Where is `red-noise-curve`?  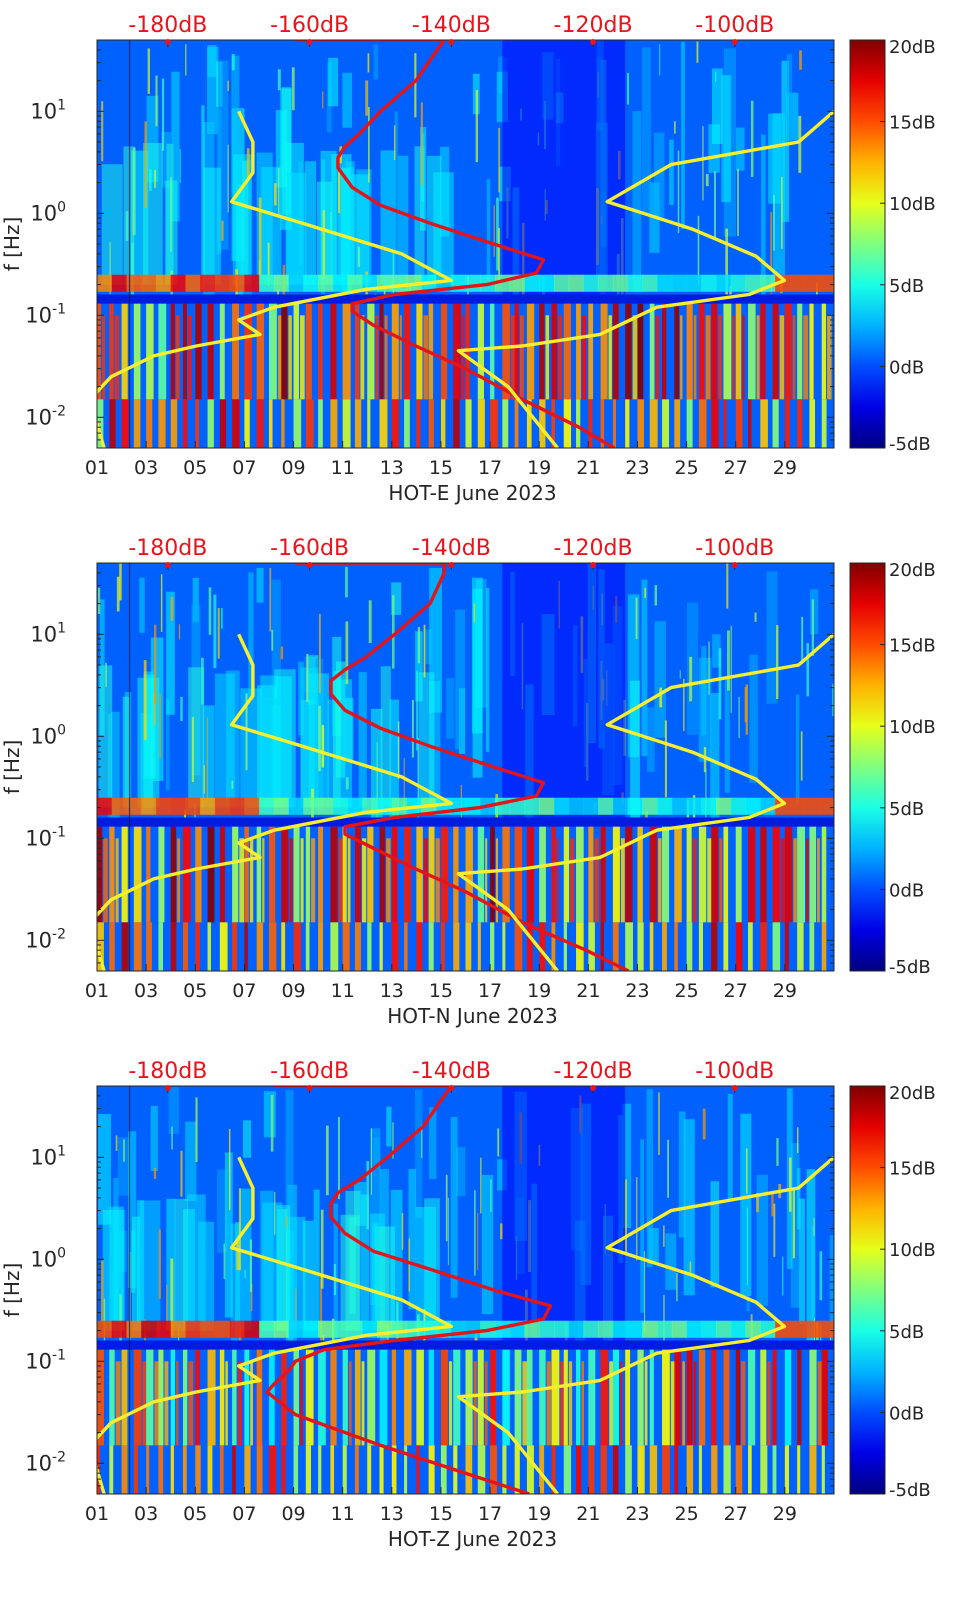
red-noise-curve is located at coordinates (455, 244).